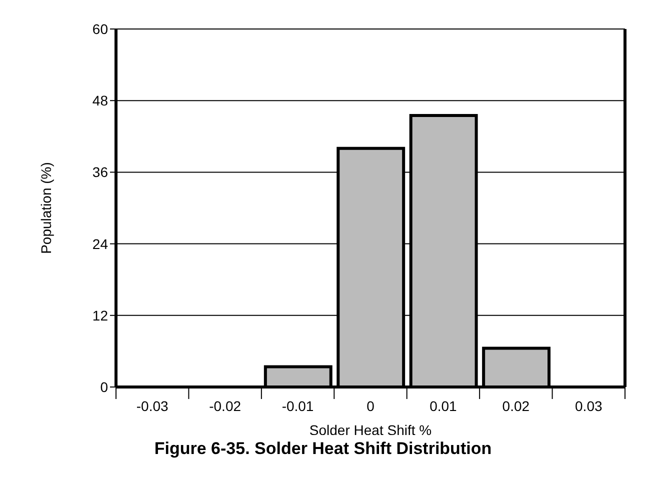 This screenshot has width=665, height=484. Describe the element at coordinates (100, 28) in the screenshot. I see `y-tick-label: 60` at that location.